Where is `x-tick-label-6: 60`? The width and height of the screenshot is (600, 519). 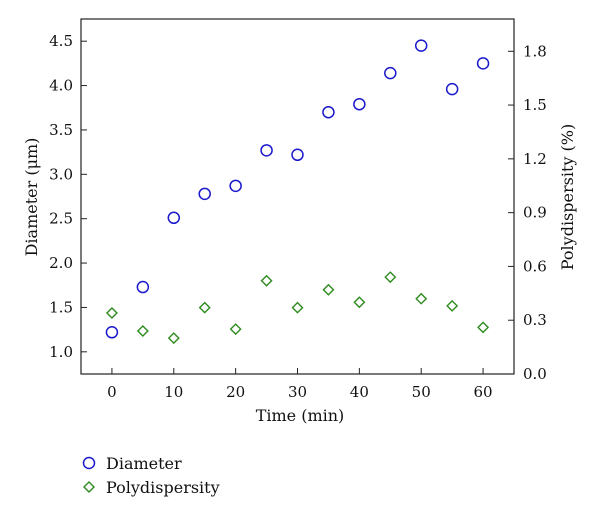 x-tick-label-6: 60 is located at coordinates (483, 392).